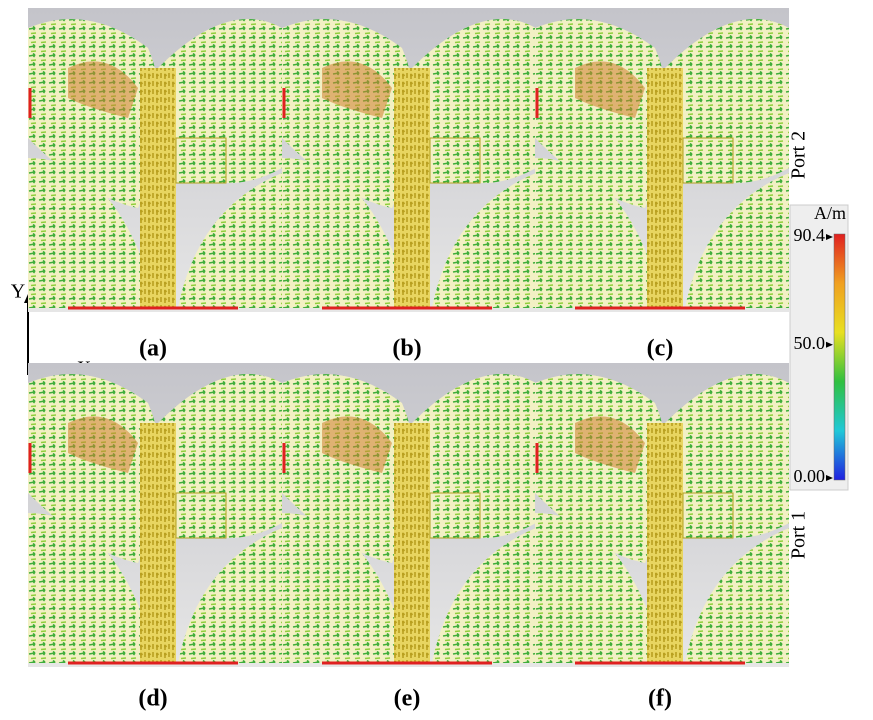  What do you see at coordinates (830, 213) in the screenshot?
I see `colorbar-unit: A/m` at bounding box center [830, 213].